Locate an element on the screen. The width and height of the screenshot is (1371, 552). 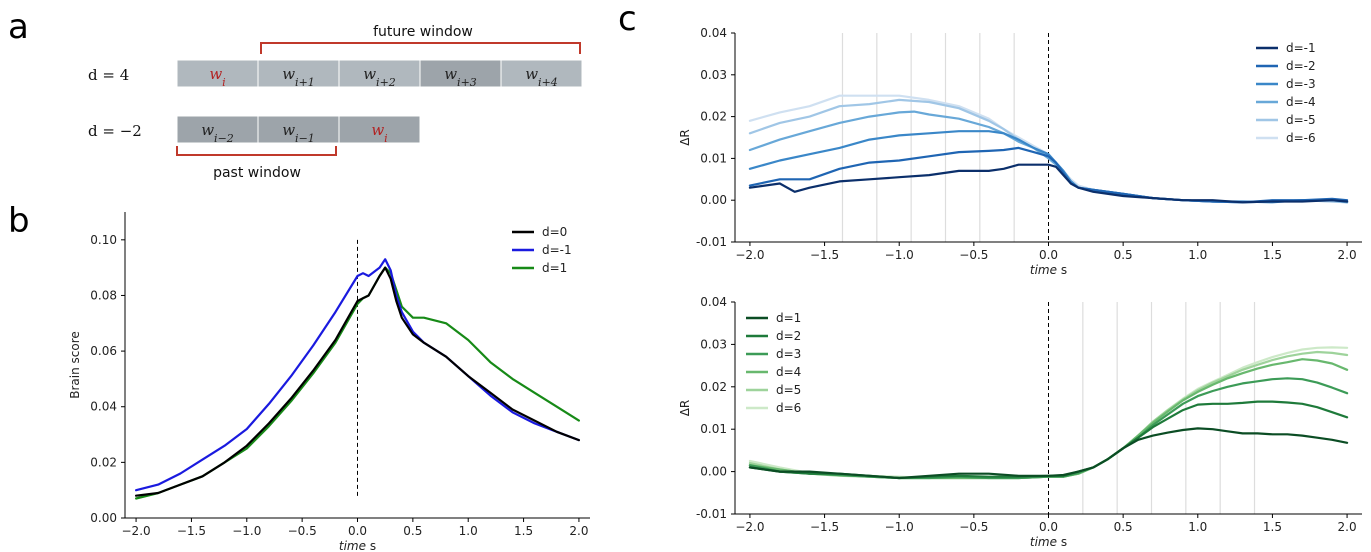
future-window-caption: future window is located at coordinates (423, 32).